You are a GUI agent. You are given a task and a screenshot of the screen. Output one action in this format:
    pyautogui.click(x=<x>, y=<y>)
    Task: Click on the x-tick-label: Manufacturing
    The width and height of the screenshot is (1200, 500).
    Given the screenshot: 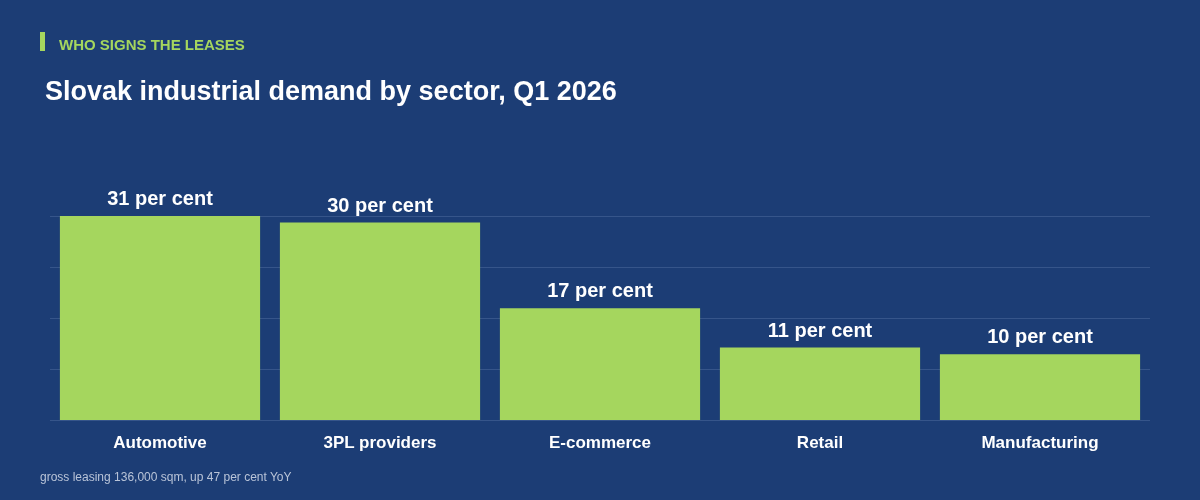 What is the action you would take?
    pyautogui.click(x=1040, y=442)
    